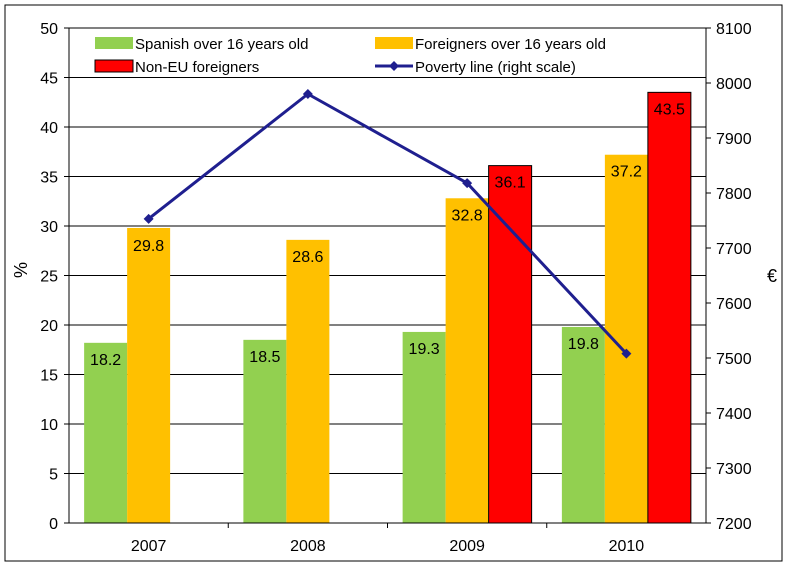 Image resolution: width=787 pixels, height=571 pixels. What do you see at coordinates (49, 227) in the screenshot?
I see `y-left-tick-label: 30` at bounding box center [49, 227].